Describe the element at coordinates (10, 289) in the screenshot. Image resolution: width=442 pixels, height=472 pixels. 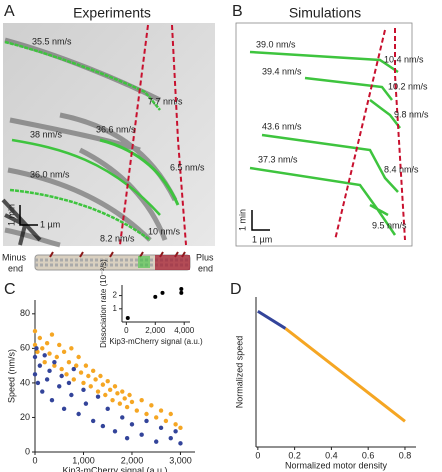
I see `panel-label: C` at that location.